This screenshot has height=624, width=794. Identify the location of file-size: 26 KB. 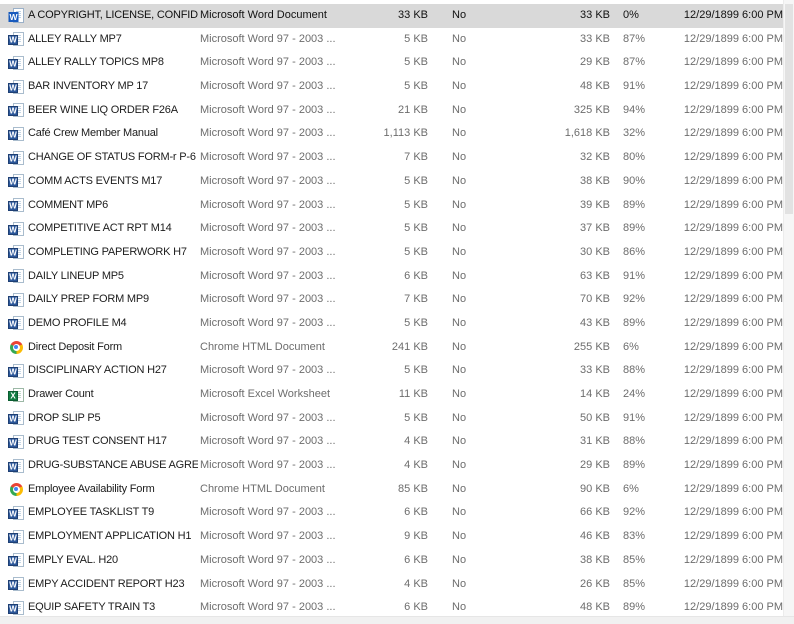
(595, 583).